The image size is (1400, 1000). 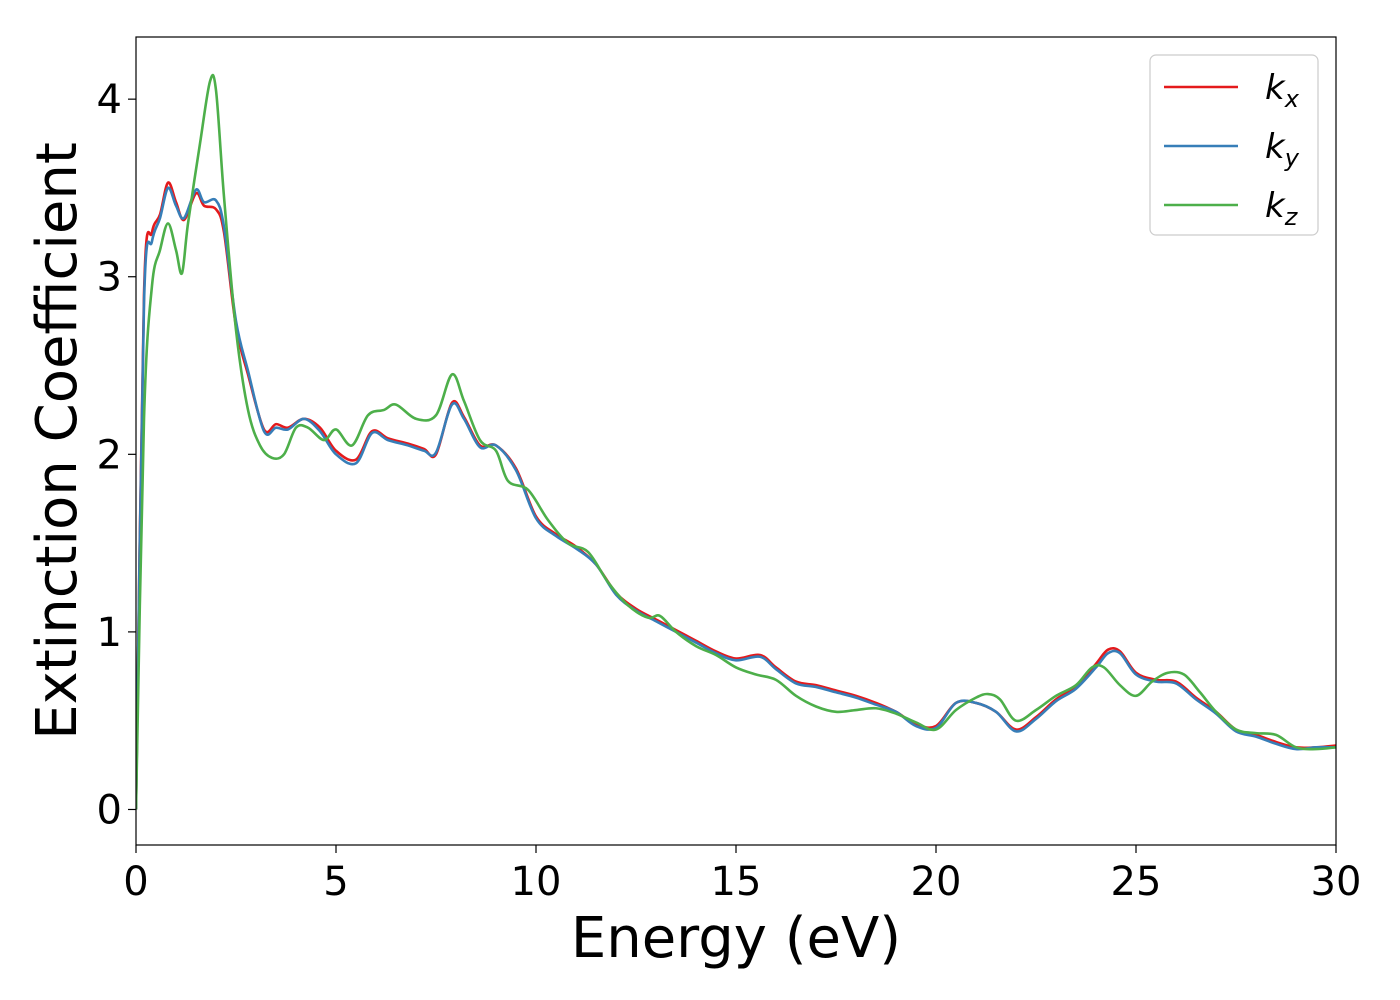 What do you see at coordinates (736, 882) in the screenshot?
I see `x-tick-label: 15` at bounding box center [736, 882].